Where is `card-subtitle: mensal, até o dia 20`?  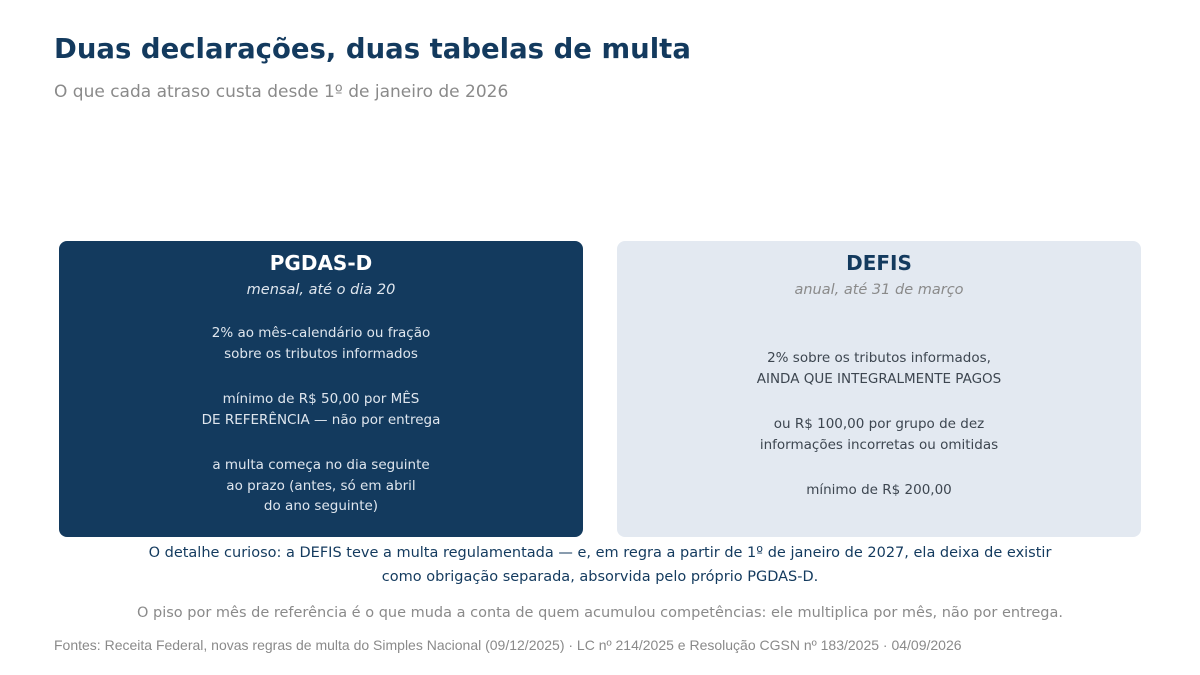 card-subtitle: mensal, até o dia 20 is located at coordinates (321, 290).